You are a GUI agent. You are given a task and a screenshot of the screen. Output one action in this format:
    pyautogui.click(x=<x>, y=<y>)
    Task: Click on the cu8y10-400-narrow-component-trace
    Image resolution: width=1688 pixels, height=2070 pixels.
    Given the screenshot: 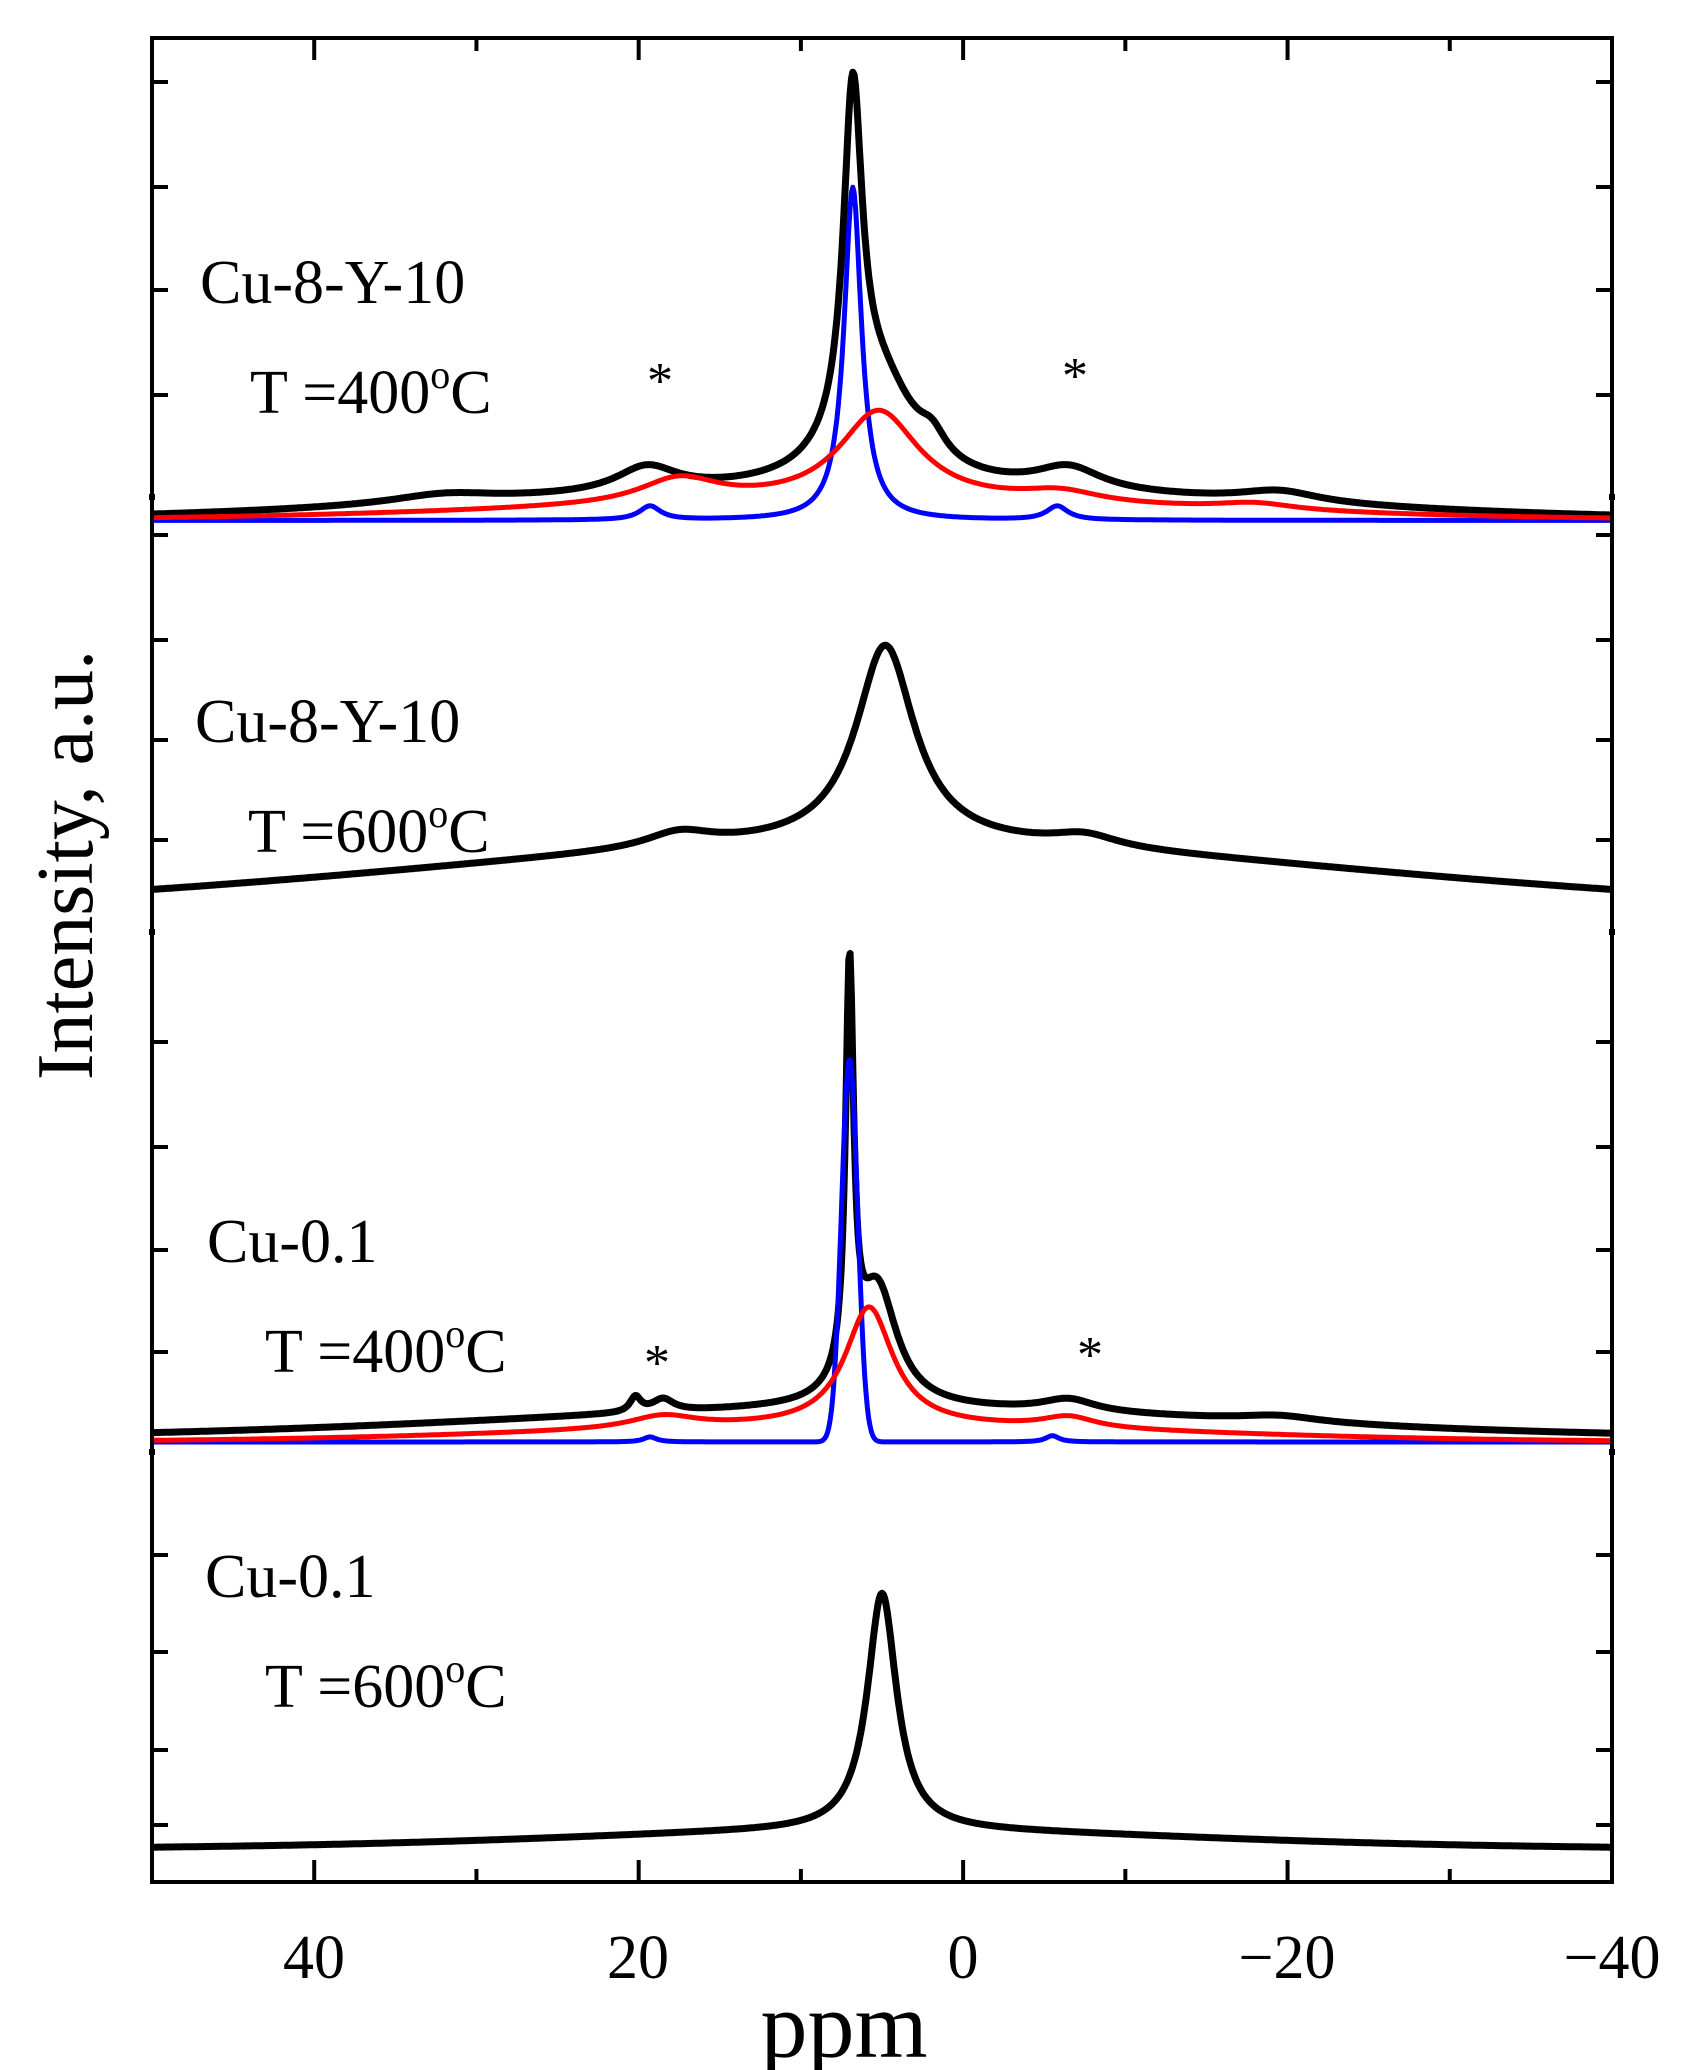 What is the action you would take?
    pyautogui.click(x=882, y=353)
    